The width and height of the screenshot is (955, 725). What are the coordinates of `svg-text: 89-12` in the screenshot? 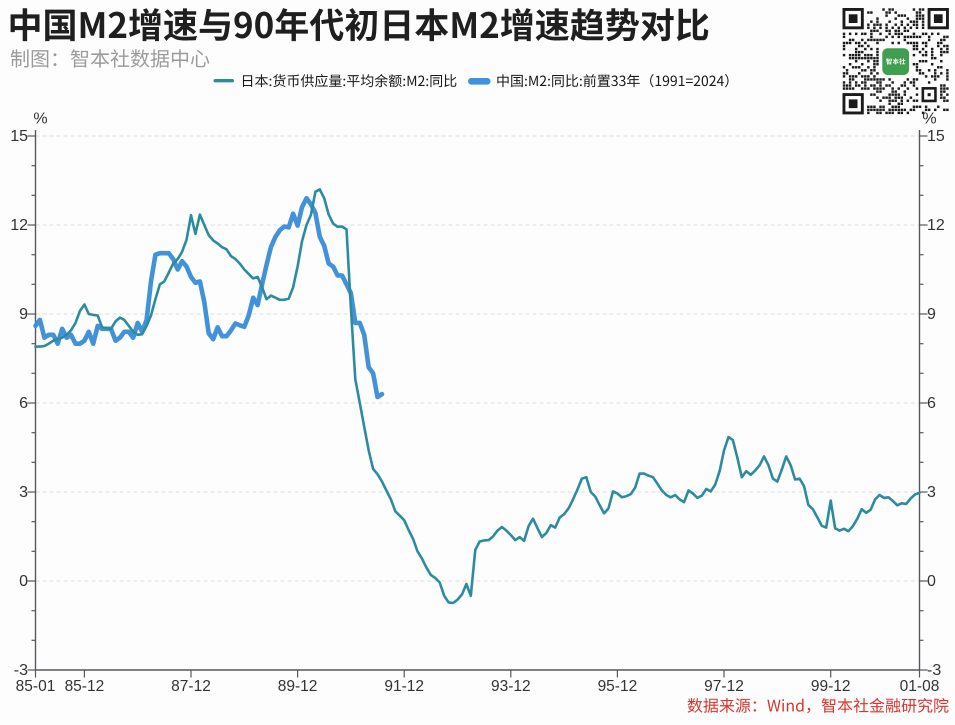 It's located at (298, 686).